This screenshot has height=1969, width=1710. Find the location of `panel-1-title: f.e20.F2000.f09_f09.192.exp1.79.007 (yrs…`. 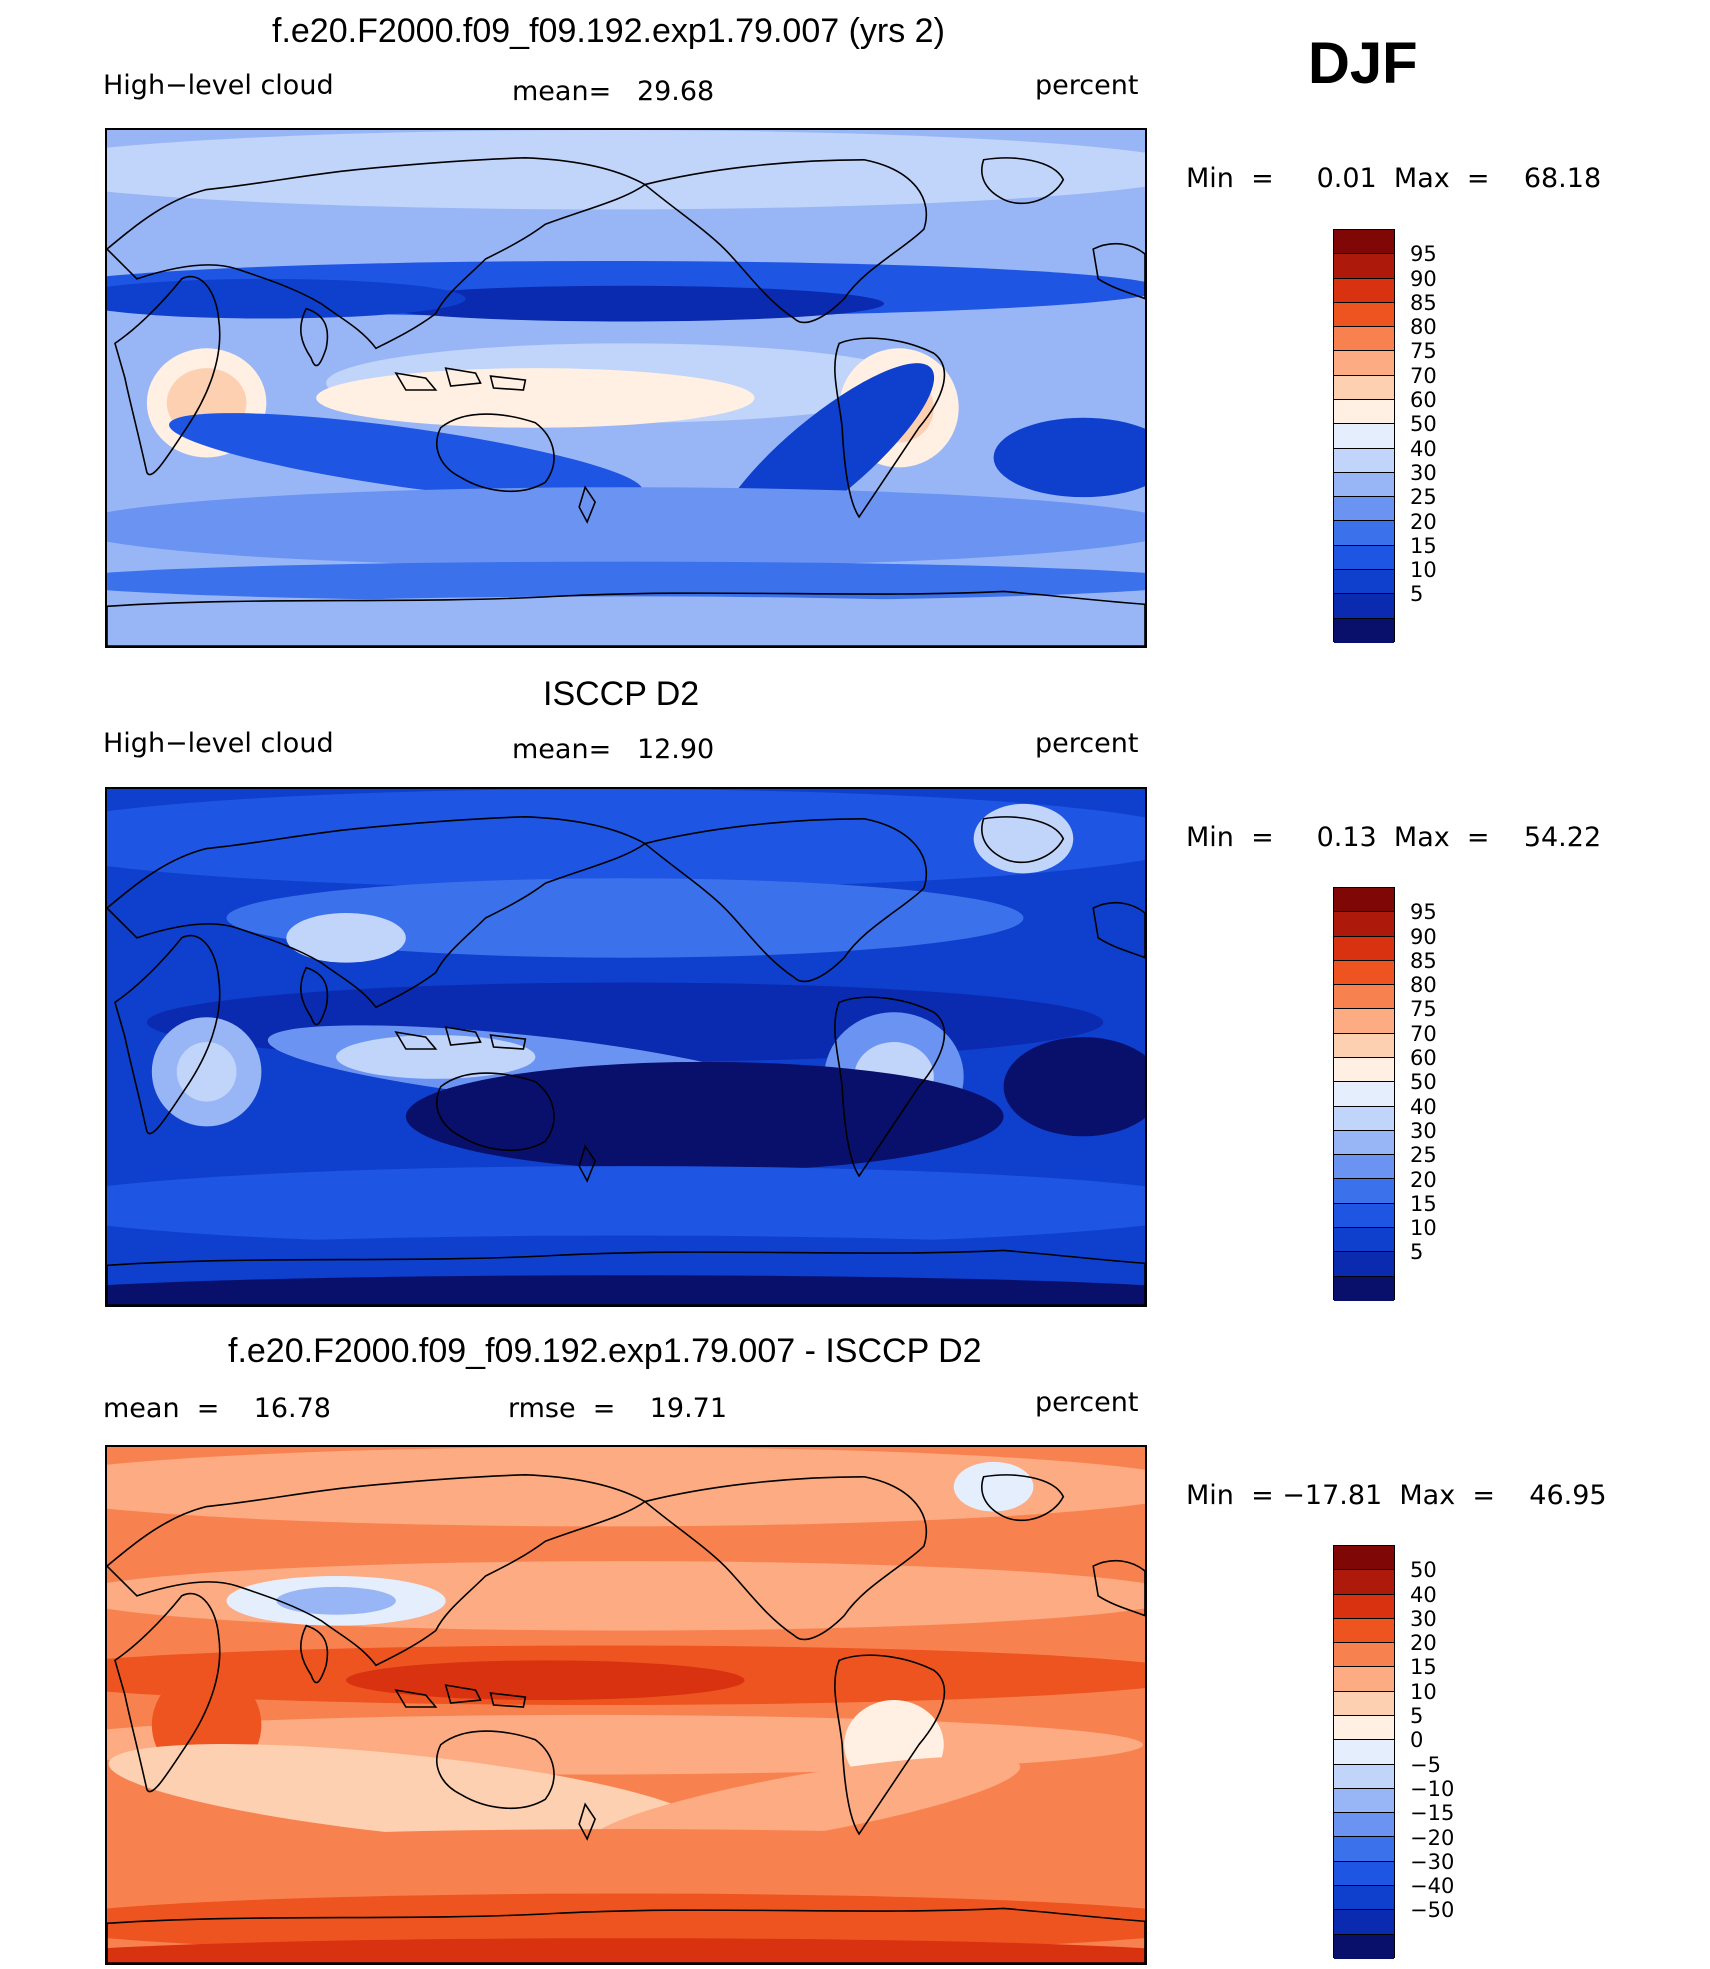

panel-1-title: f.e20.F2000.f09_f09.192.exp1.79.007 (yrs… is located at coordinates (608, 31).